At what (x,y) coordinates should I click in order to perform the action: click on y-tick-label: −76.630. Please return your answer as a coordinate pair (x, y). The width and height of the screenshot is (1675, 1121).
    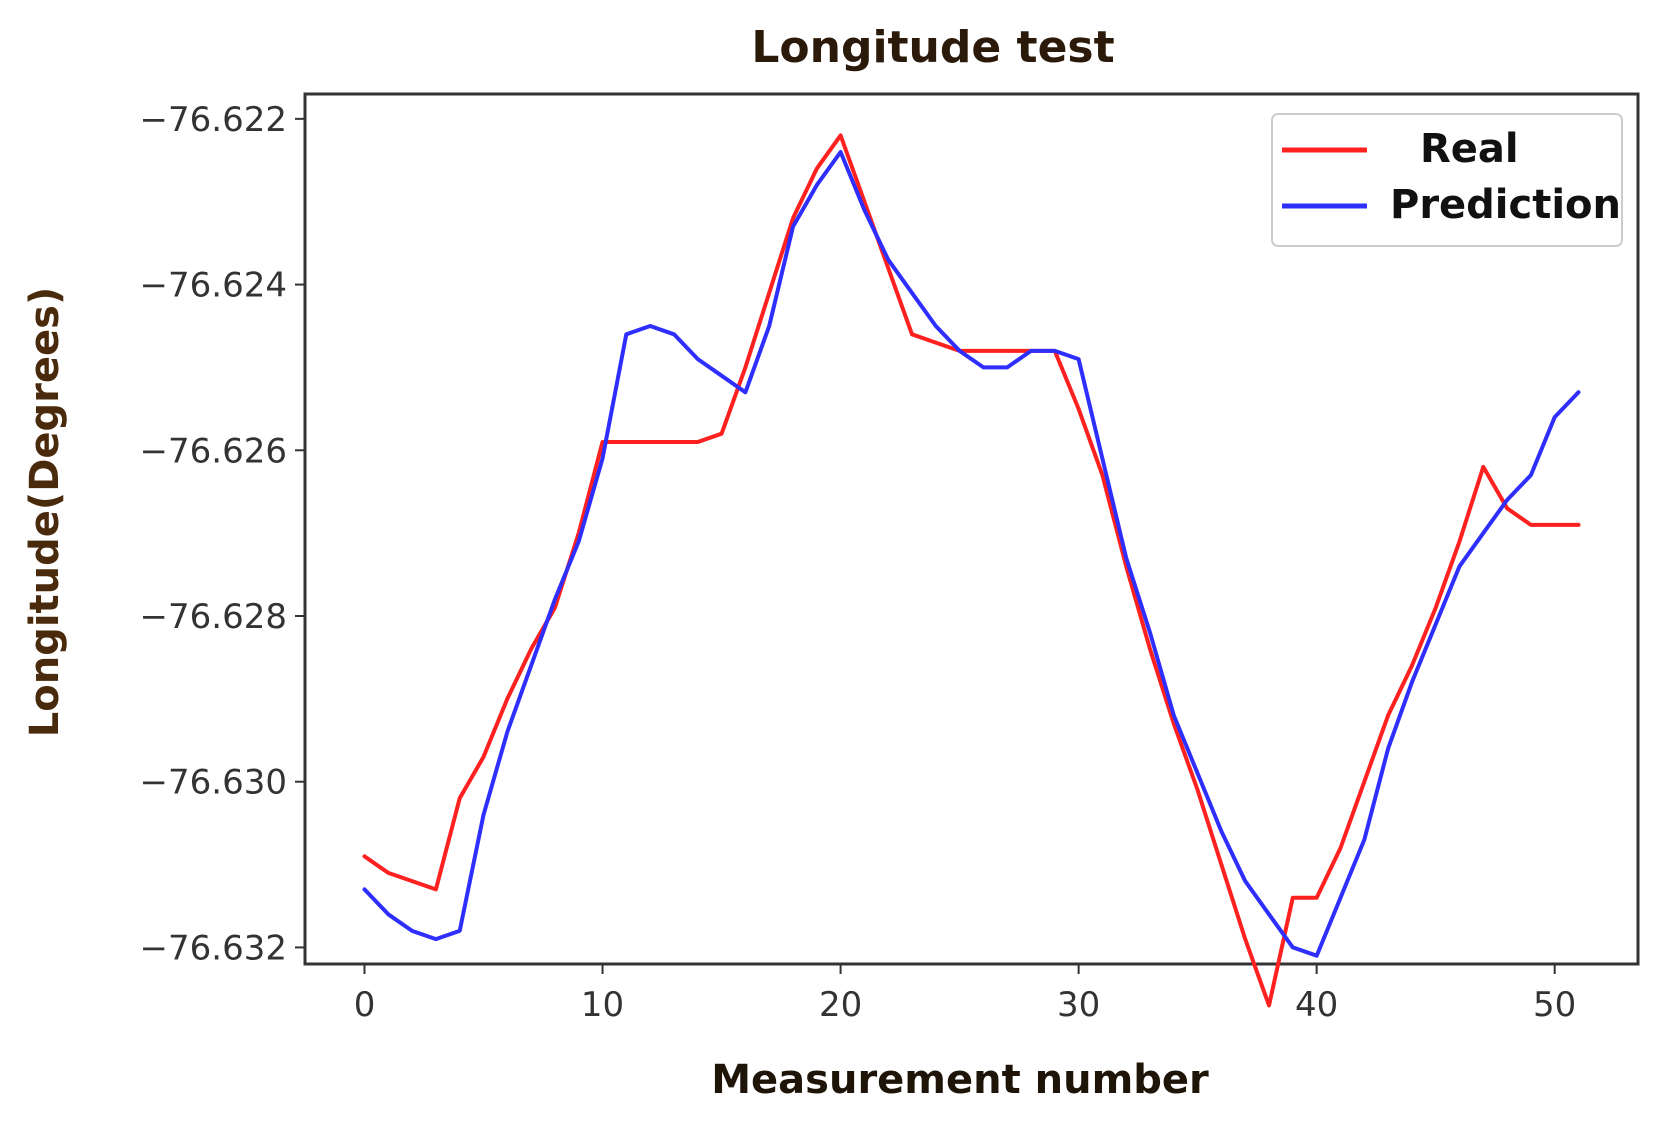
    Looking at the image, I should click on (213, 783).